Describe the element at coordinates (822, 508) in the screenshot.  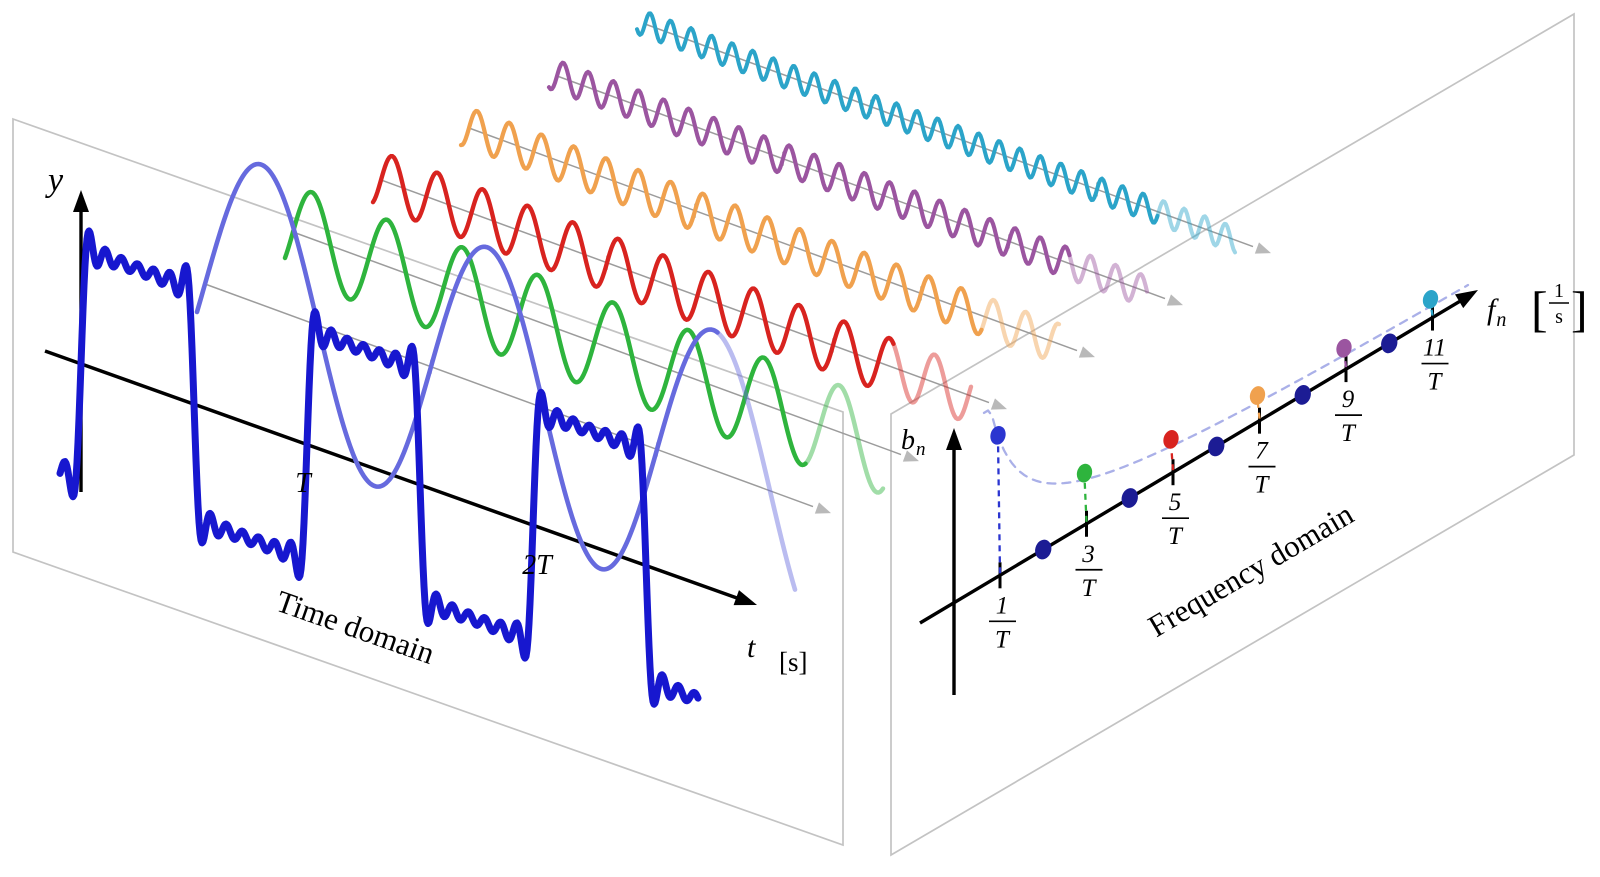
I see `harmonic-axis-arrowhead-n1` at that location.